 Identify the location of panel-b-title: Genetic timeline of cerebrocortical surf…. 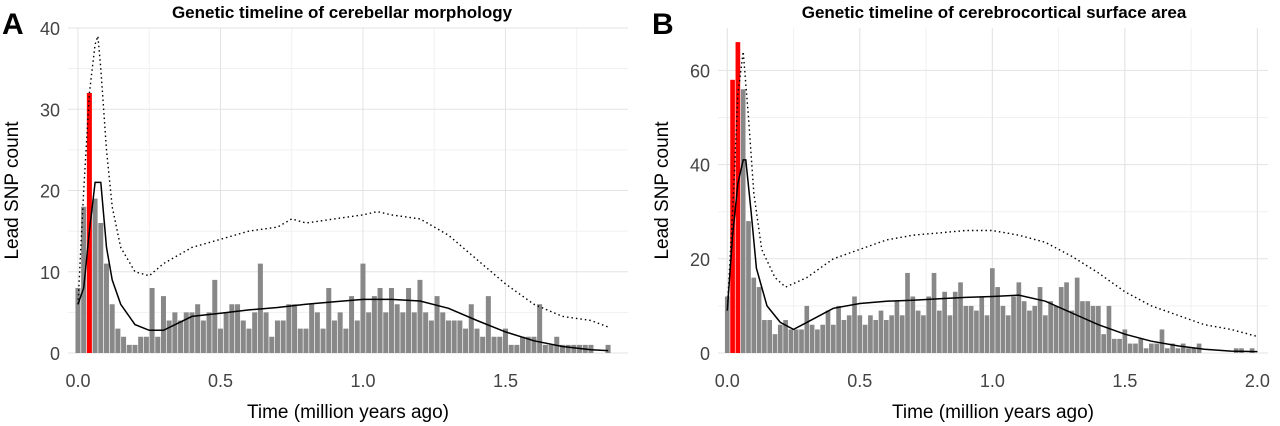
(994, 12).